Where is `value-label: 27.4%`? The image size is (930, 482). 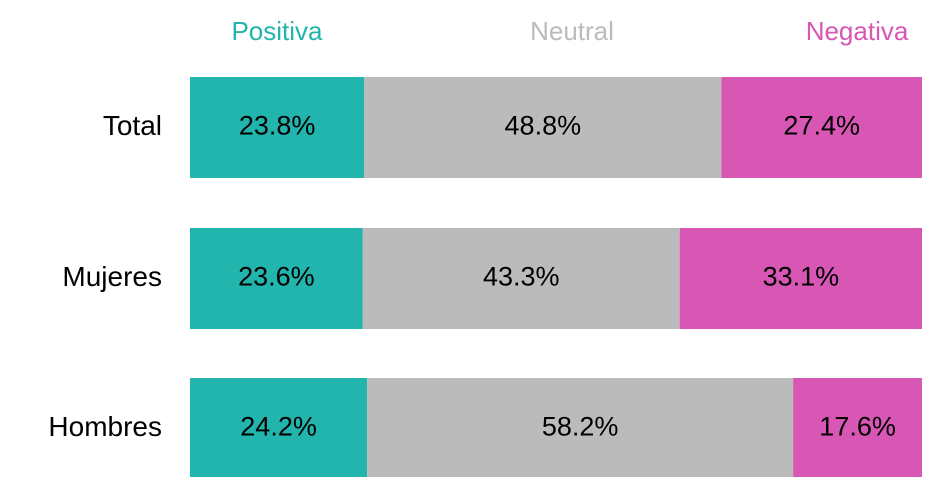 value-label: 27.4% is located at coordinates (821, 126).